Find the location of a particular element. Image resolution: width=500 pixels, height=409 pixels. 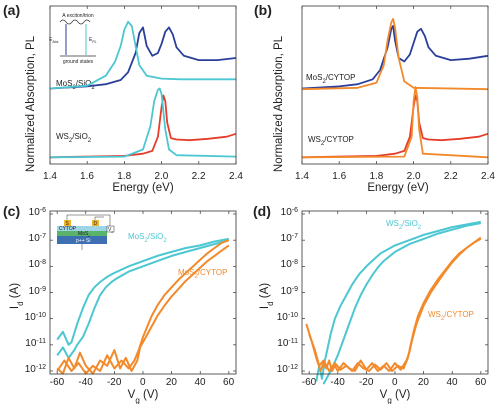

inset-source-label: S is located at coordinates (68, 224).